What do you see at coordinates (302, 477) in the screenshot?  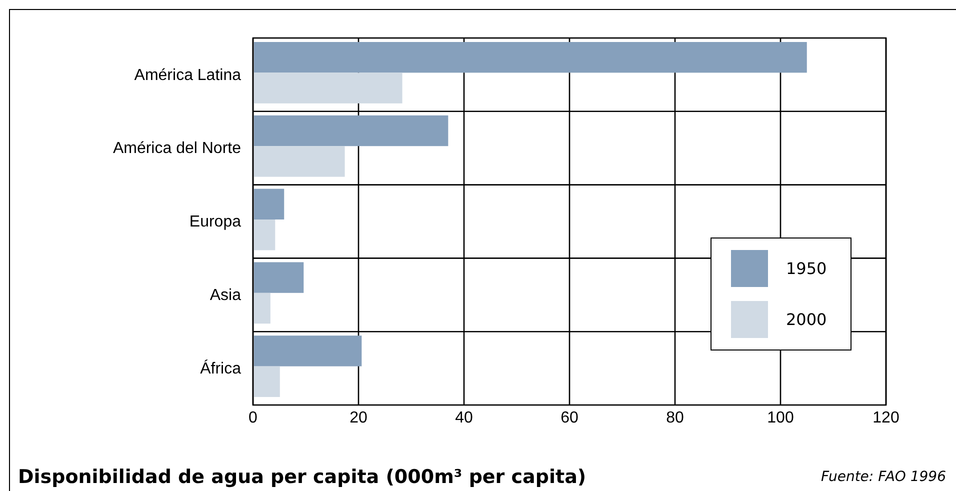 I see `text: Disponibilidad de agua per capita (000m³ per capita)` at bounding box center [302, 477].